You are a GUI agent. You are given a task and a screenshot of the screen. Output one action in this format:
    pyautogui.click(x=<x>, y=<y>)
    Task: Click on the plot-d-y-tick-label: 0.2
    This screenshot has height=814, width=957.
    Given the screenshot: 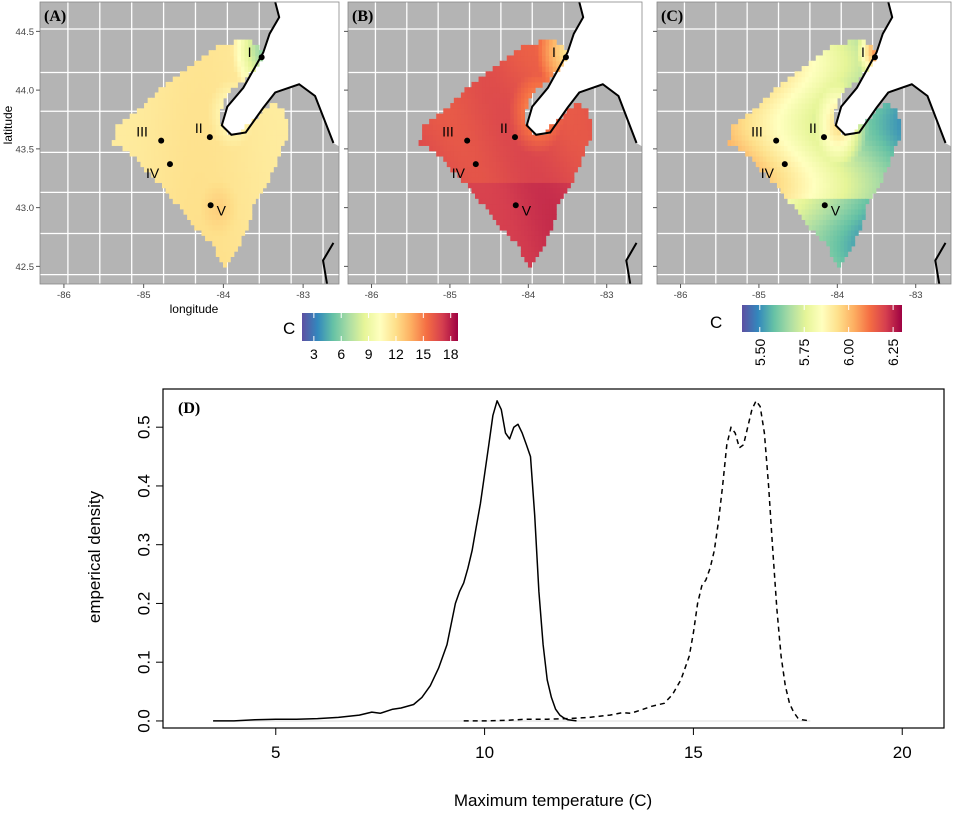 What is the action you would take?
    pyautogui.click(x=143, y=604)
    